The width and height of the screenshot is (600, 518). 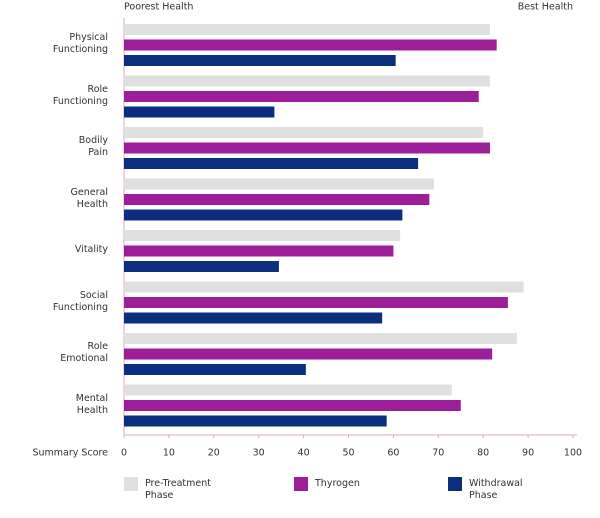 What do you see at coordinates (348, 453) in the screenshot?
I see `x-tick-label: 50` at bounding box center [348, 453].